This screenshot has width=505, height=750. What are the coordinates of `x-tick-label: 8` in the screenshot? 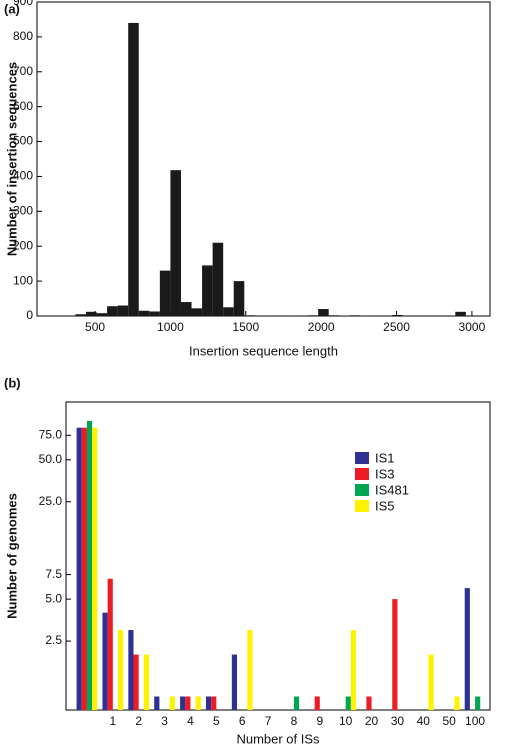 It's located at (294, 721).